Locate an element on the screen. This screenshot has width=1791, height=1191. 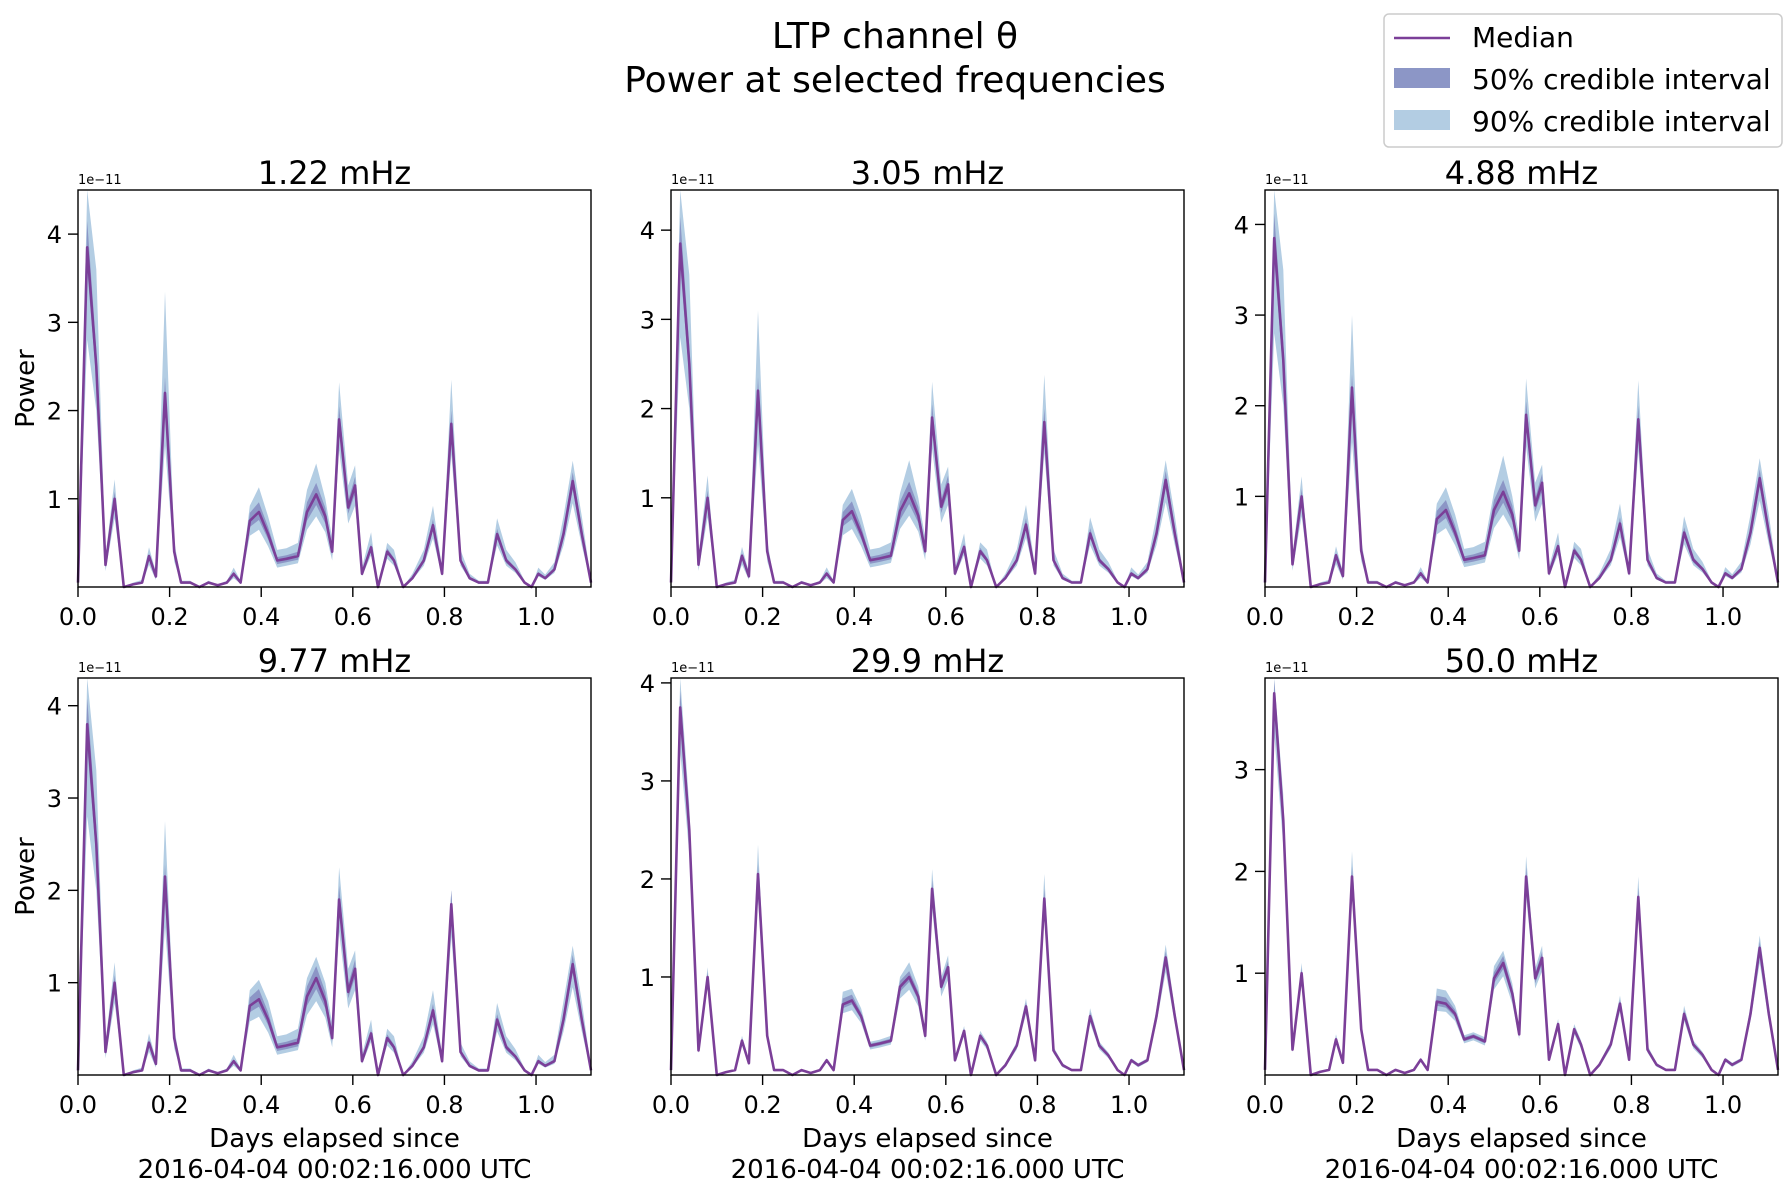
legend-band50-swatch is located at coordinates (1422, 78).